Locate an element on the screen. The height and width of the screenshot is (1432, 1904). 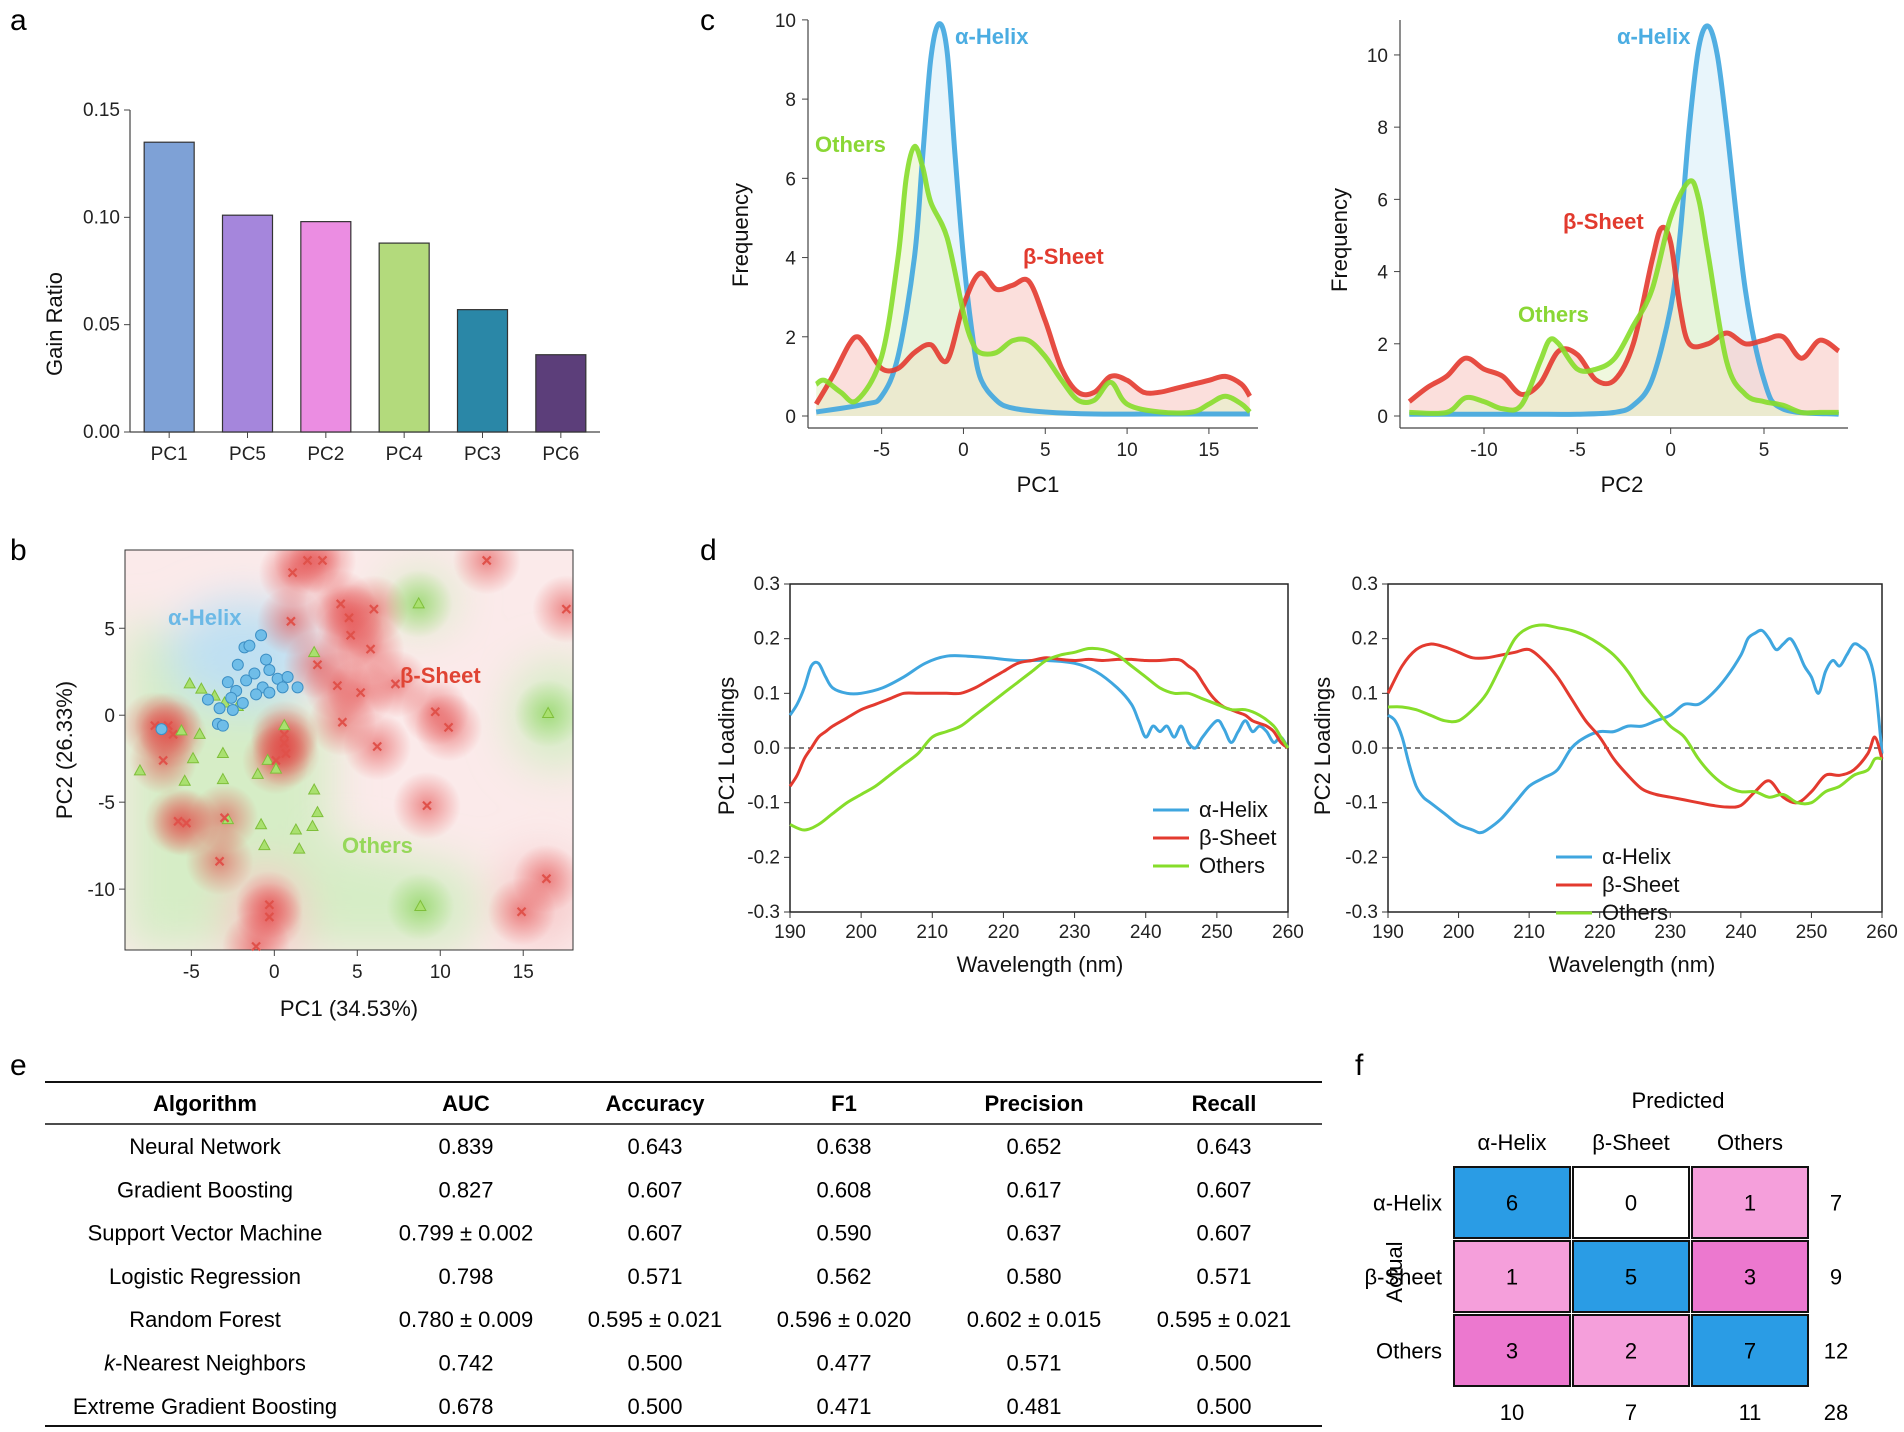
table-cell: 0.839 is located at coordinates (465, 1146).